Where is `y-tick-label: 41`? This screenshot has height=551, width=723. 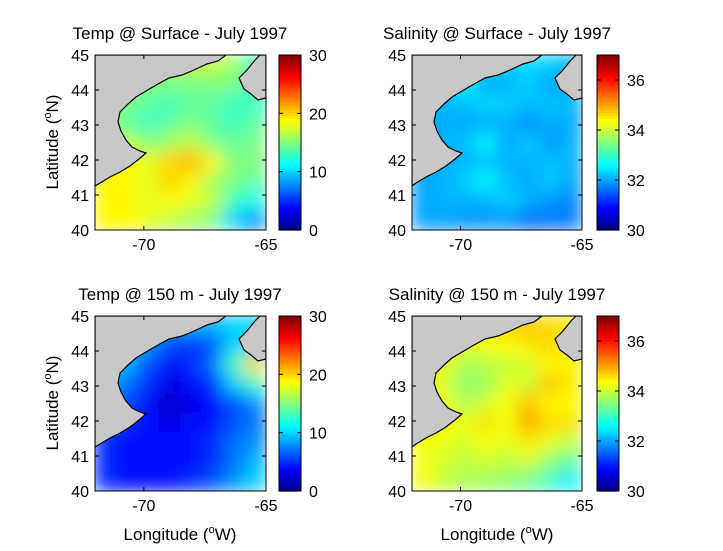
y-tick-label: 41 is located at coordinates (397, 196).